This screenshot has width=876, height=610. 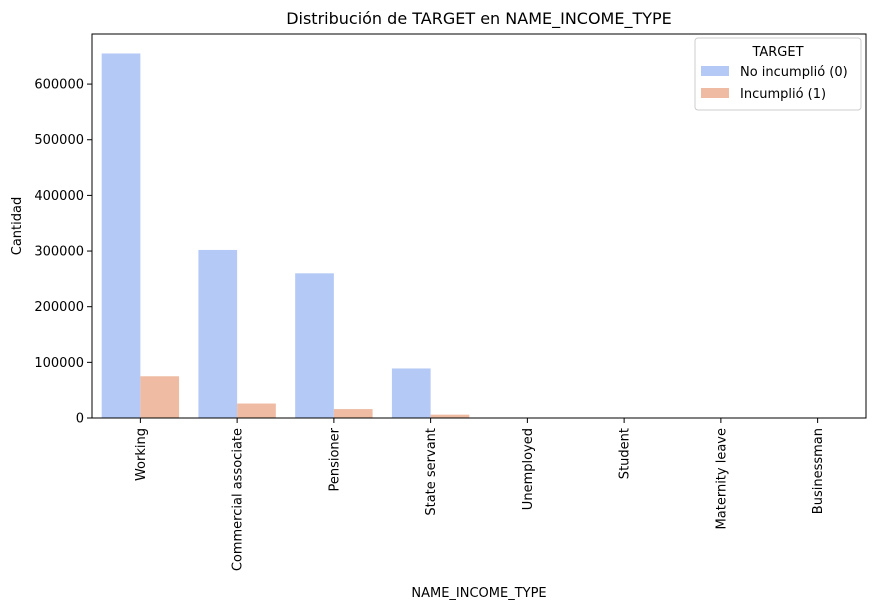 What do you see at coordinates (59, 307) in the screenshot?
I see `y-tick-label-2: 200000` at bounding box center [59, 307].